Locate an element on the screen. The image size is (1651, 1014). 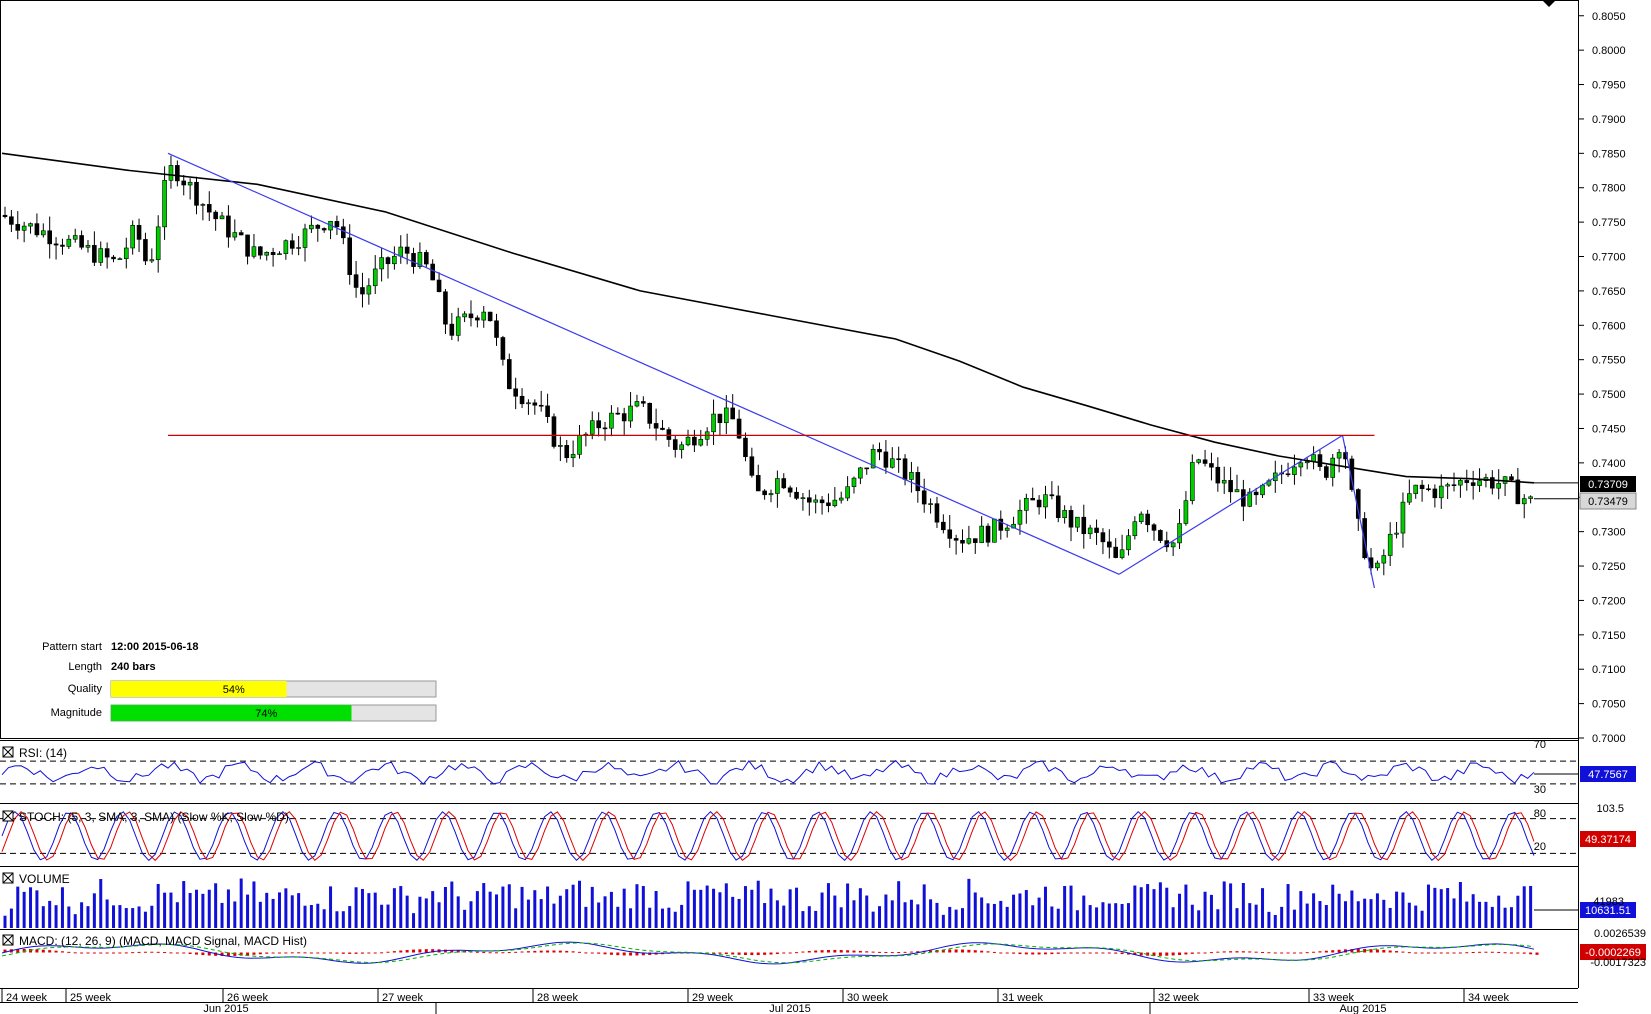
price-axis-label: 0.7400 is located at coordinates (1609, 464).